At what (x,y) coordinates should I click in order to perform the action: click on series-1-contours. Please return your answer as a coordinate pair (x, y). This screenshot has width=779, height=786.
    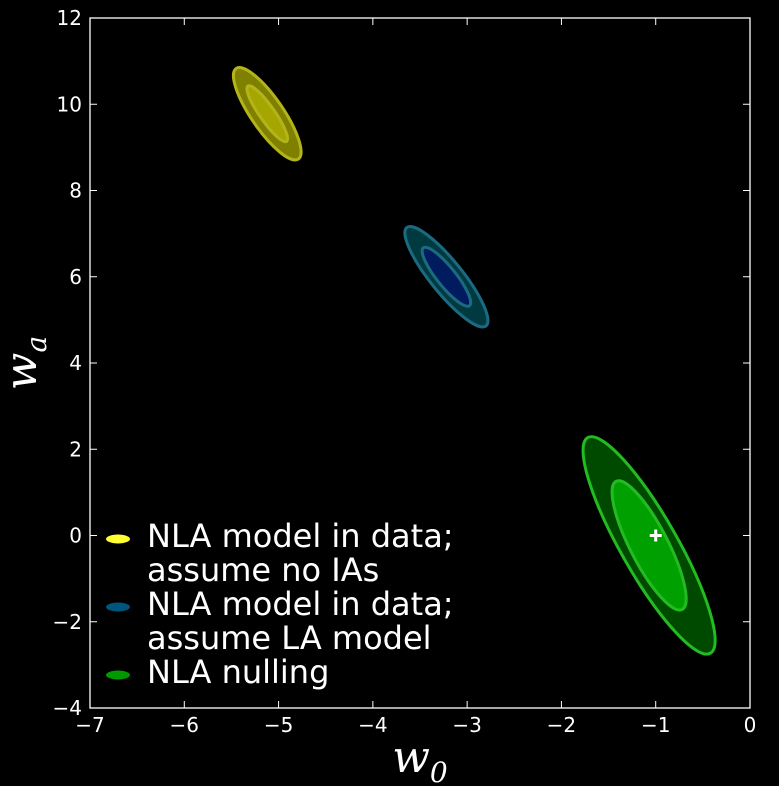
    Looking at the image, I should click on (446, 277).